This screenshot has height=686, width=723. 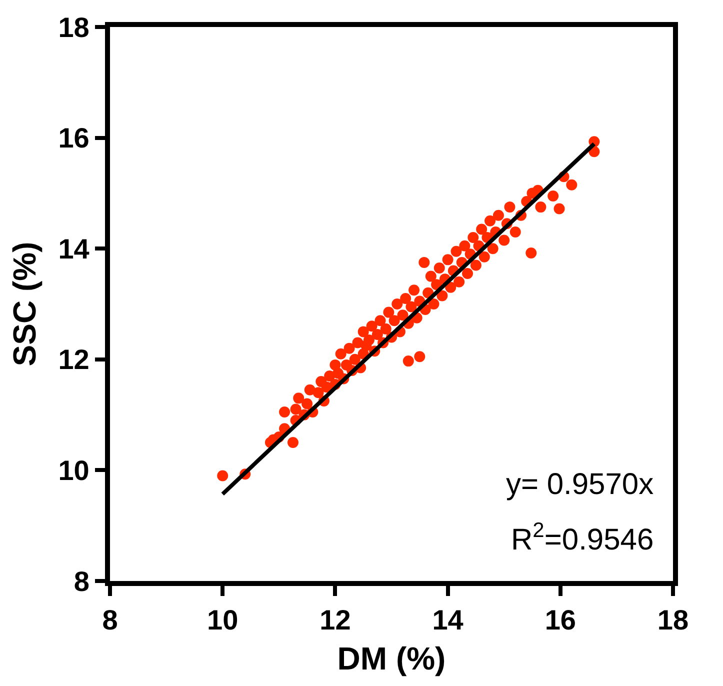 I want to click on annotation: y= 0.9570x, so click(x=580, y=484).